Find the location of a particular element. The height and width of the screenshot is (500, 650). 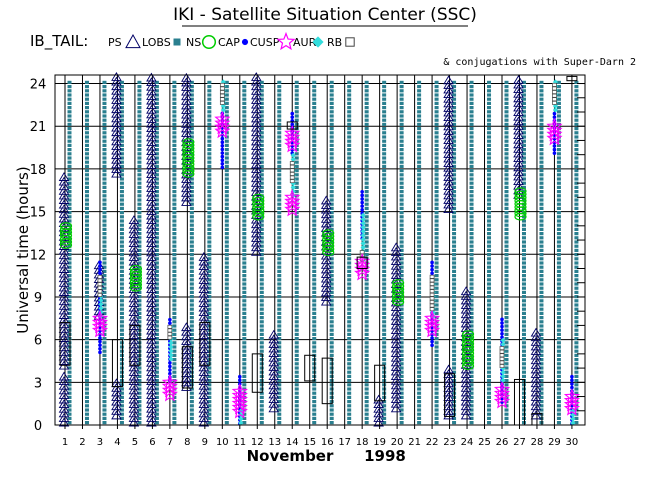

aur-marker is located at coordinates (555, 110).